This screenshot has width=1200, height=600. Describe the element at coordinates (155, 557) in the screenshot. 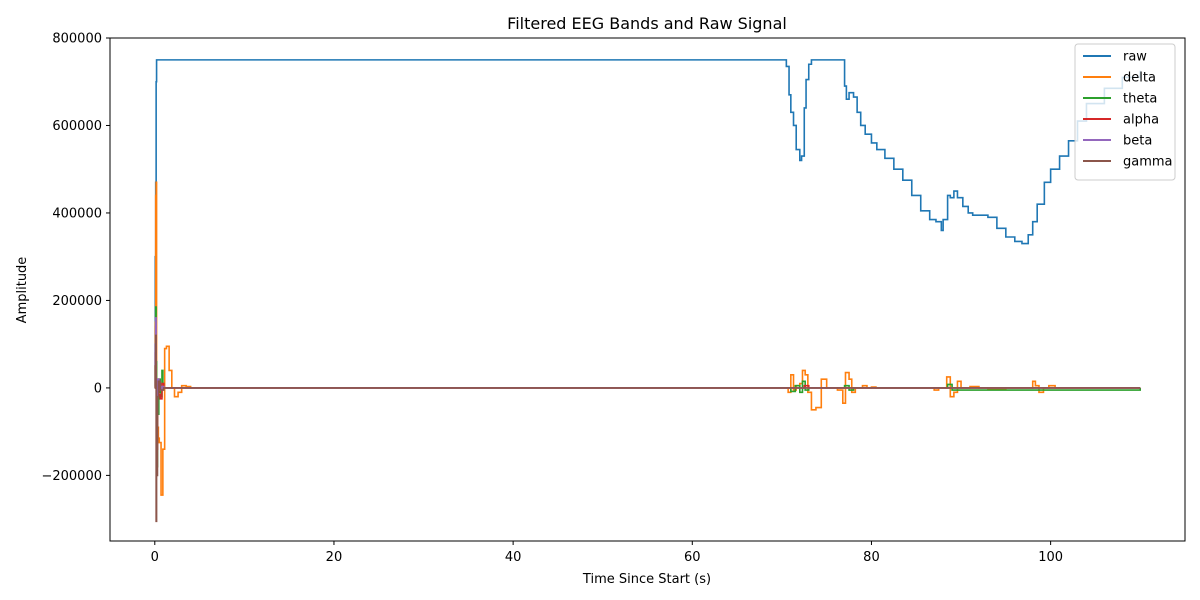

I see `x-tick-label: 0` at that location.